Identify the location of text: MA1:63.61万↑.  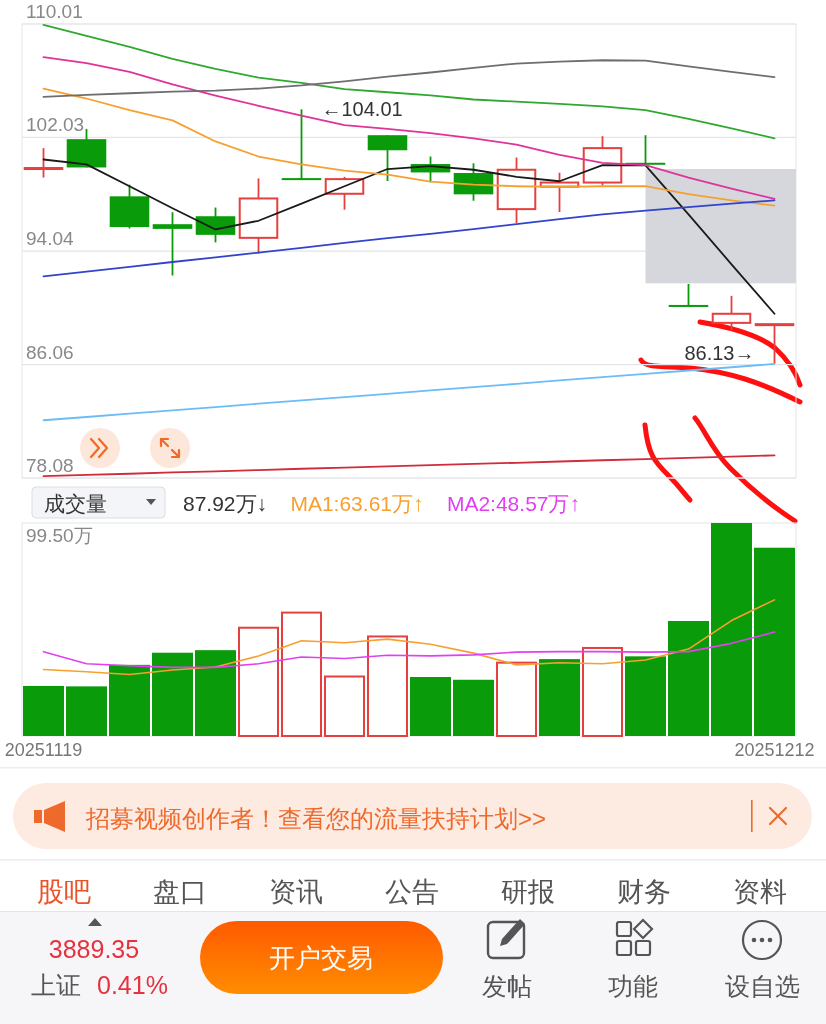
(357, 503).